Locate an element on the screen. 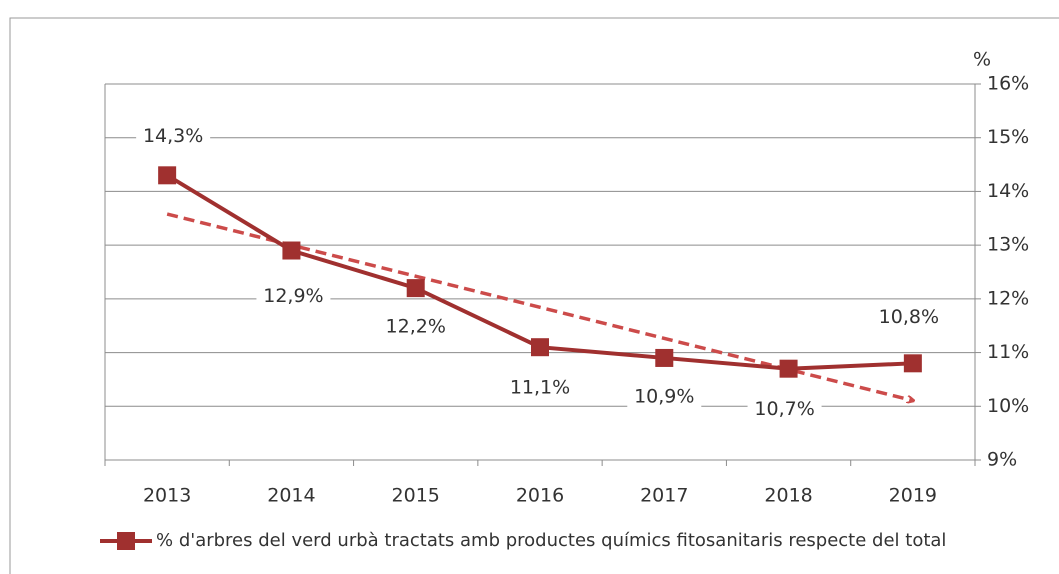 The image size is (1059, 574). data-label: 12,2% is located at coordinates (416, 327).